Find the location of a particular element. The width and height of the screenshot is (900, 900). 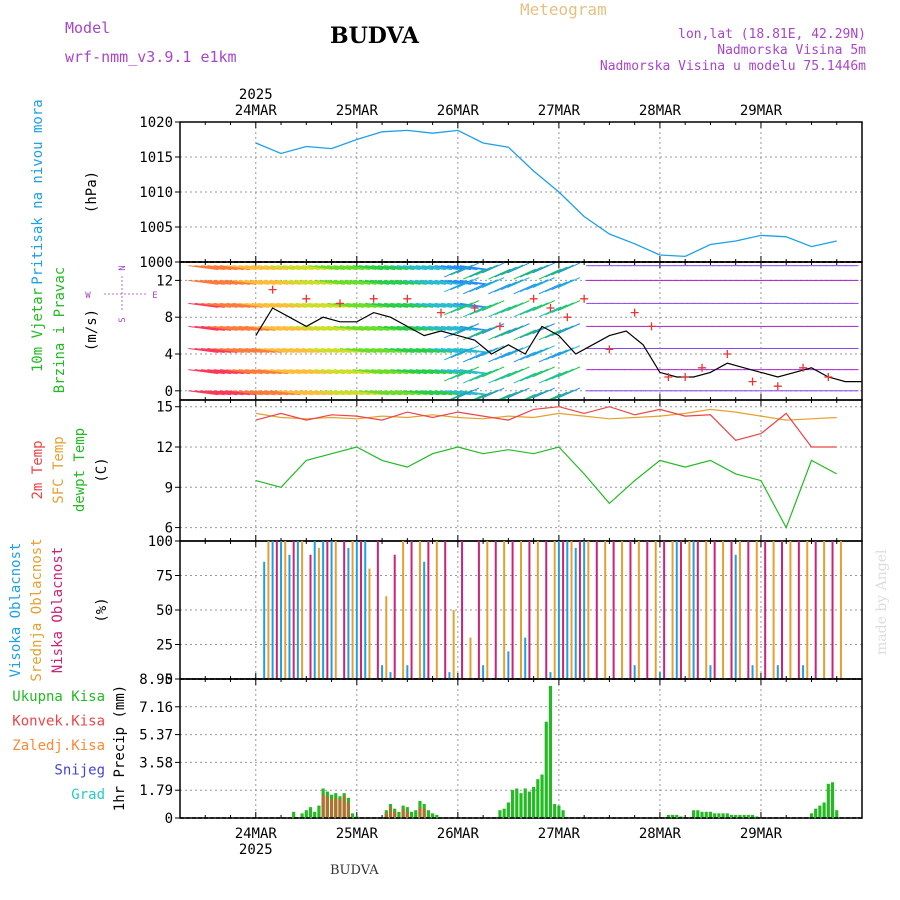

temperature-frame is located at coordinates (521, 470).